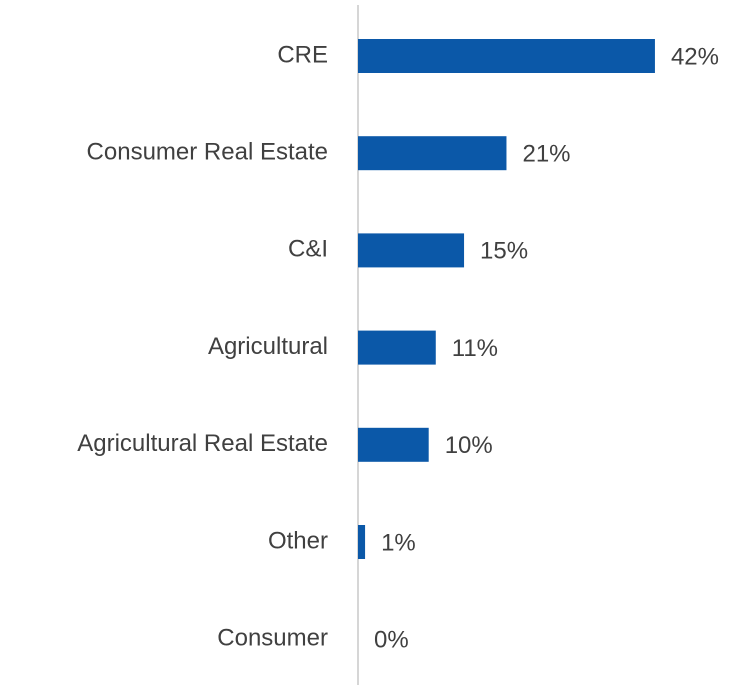 The width and height of the screenshot is (751, 685). What do you see at coordinates (302, 54) in the screenshot?
I see `category-label: CRE` at bounding box center [302, 54].